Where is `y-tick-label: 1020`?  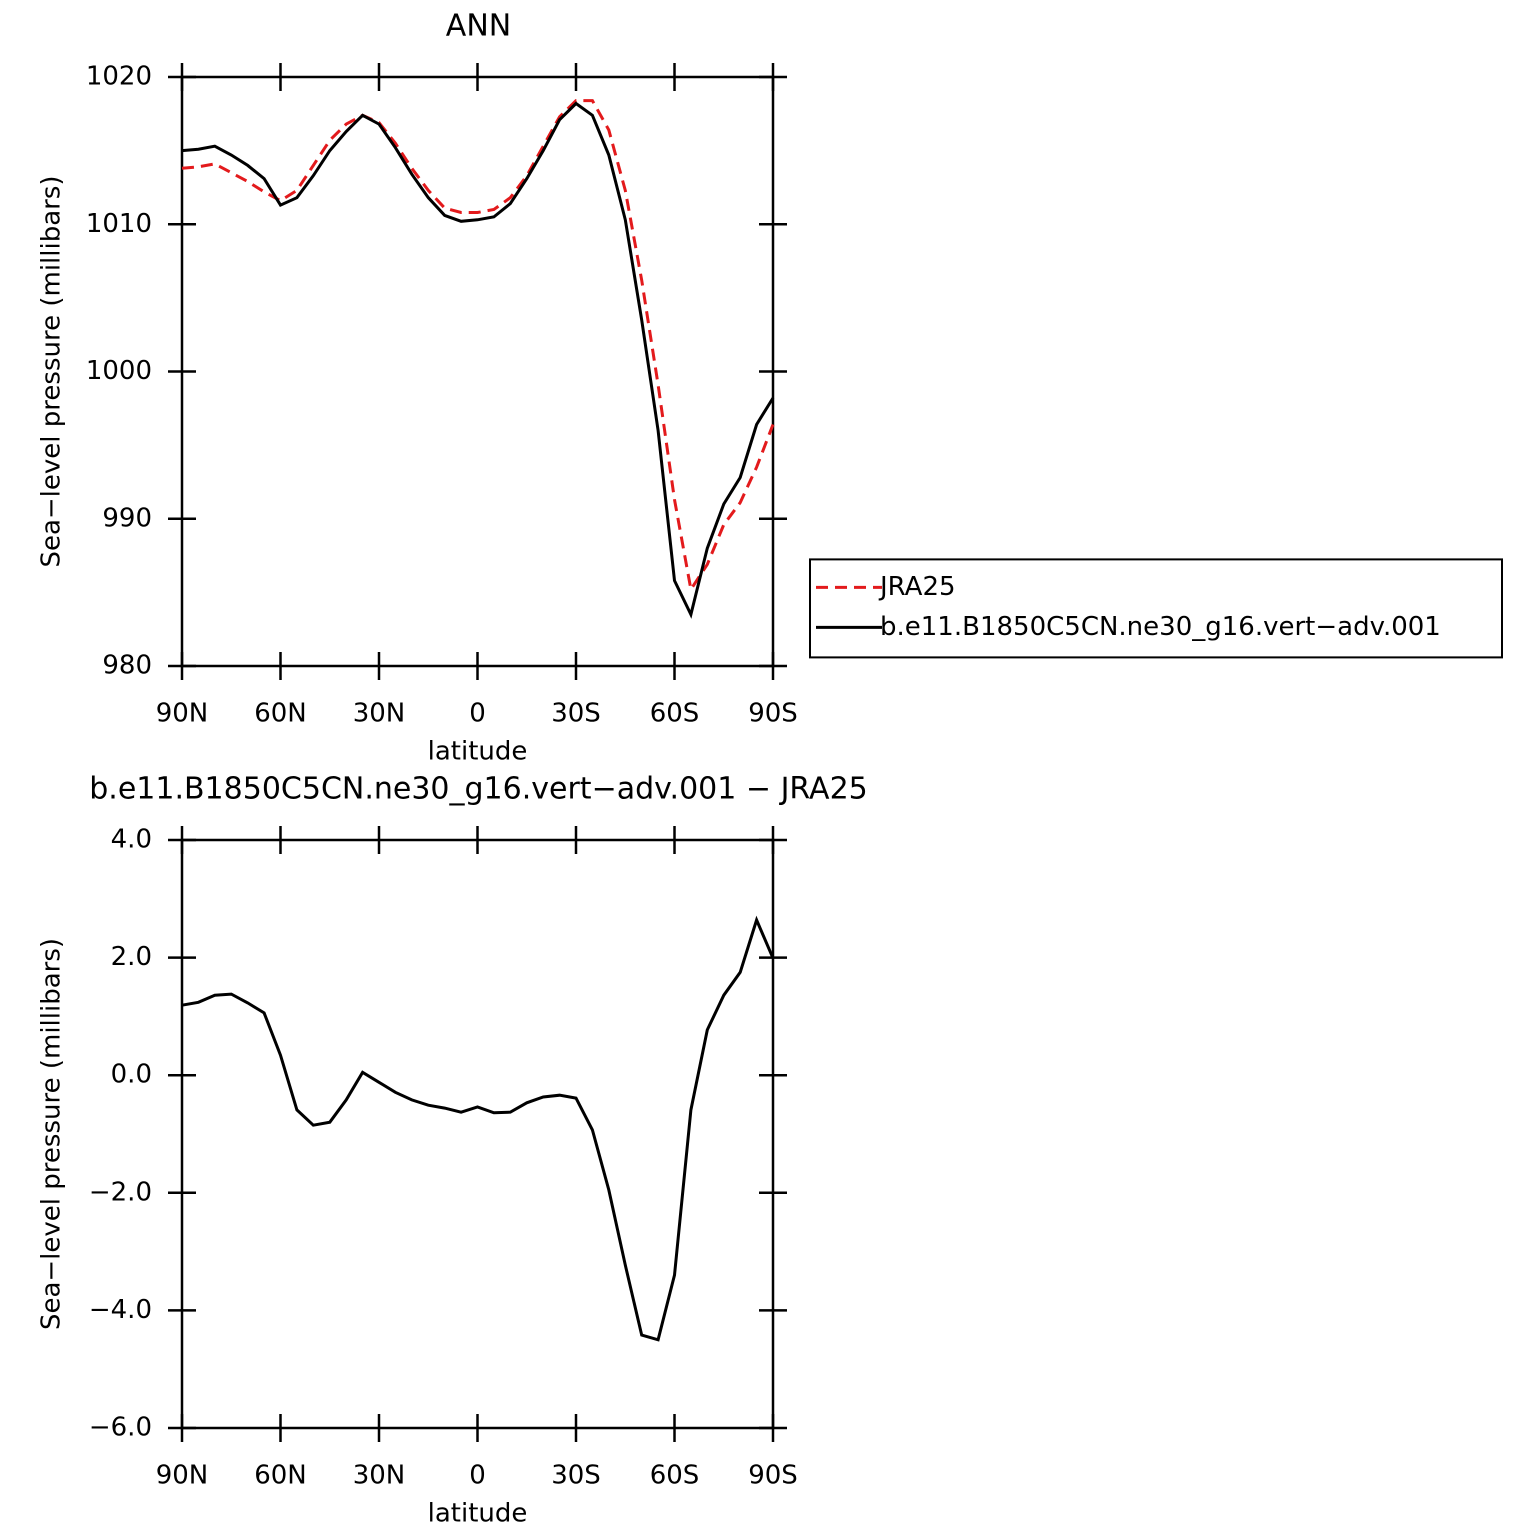
y-tick-label: 1020 is located at coordinates (119, 77).